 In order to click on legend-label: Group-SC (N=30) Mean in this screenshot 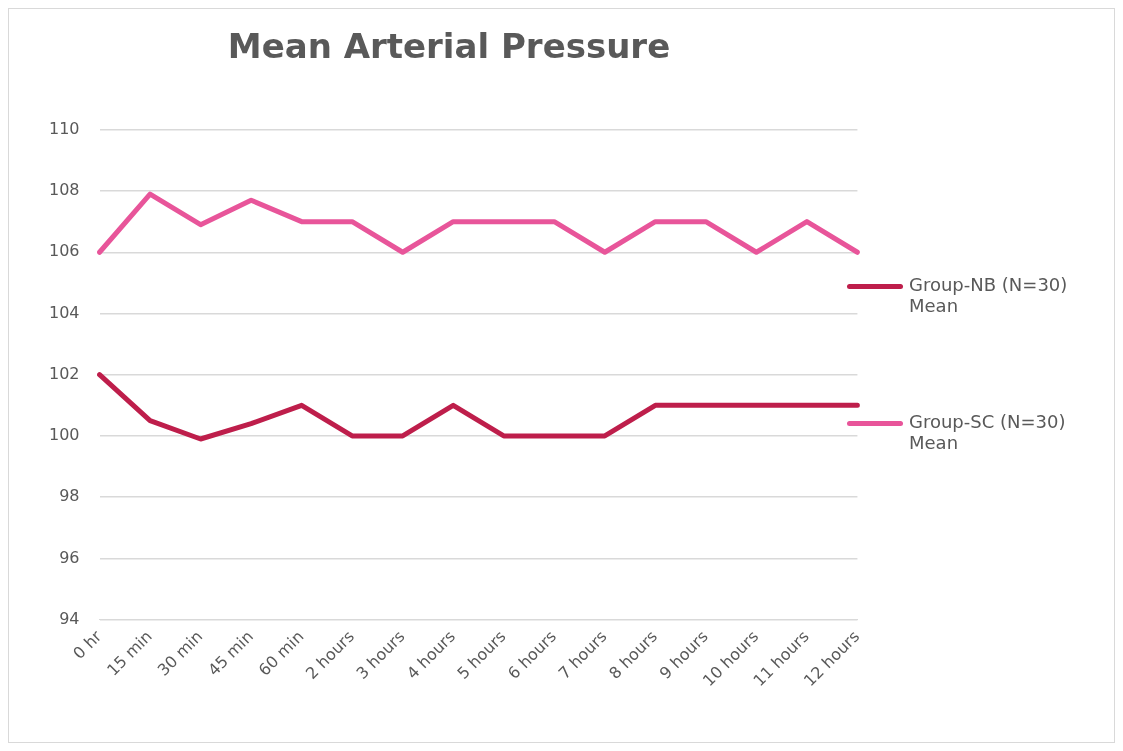, I will do `click(988, 432)`.